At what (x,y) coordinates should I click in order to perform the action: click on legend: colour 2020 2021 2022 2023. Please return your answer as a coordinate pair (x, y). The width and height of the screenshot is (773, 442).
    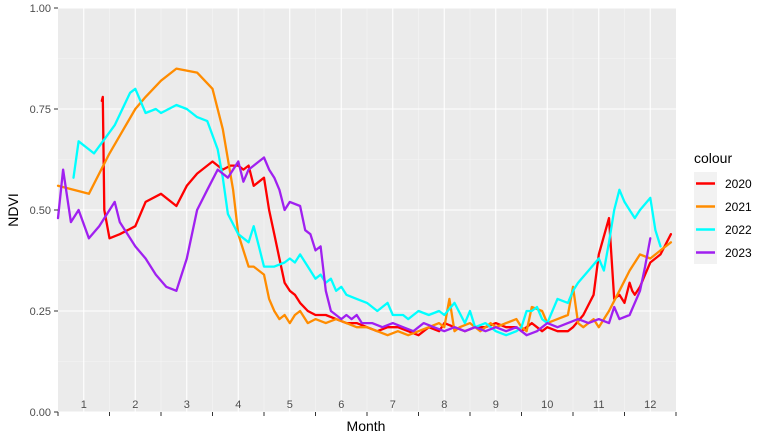
    Looking at the image, I should click on (723, 207).